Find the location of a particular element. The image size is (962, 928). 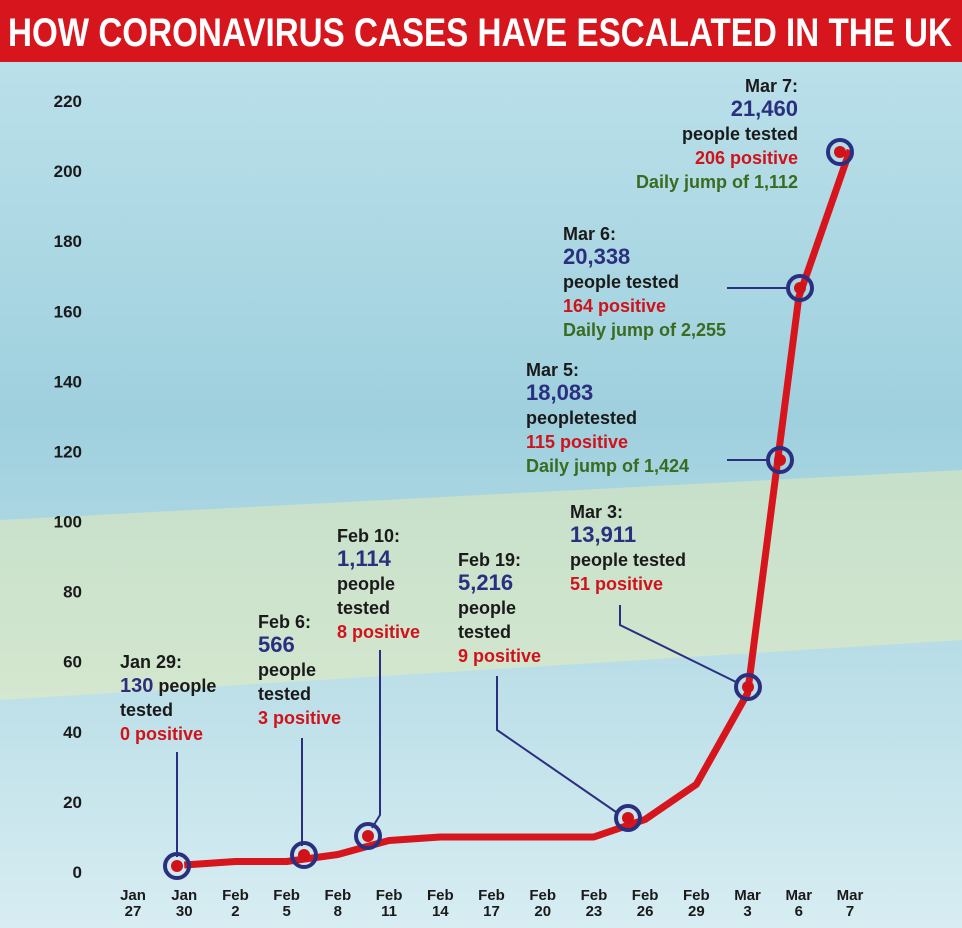

annotation-date: Mar 6: is located at coordinates (589, 234).